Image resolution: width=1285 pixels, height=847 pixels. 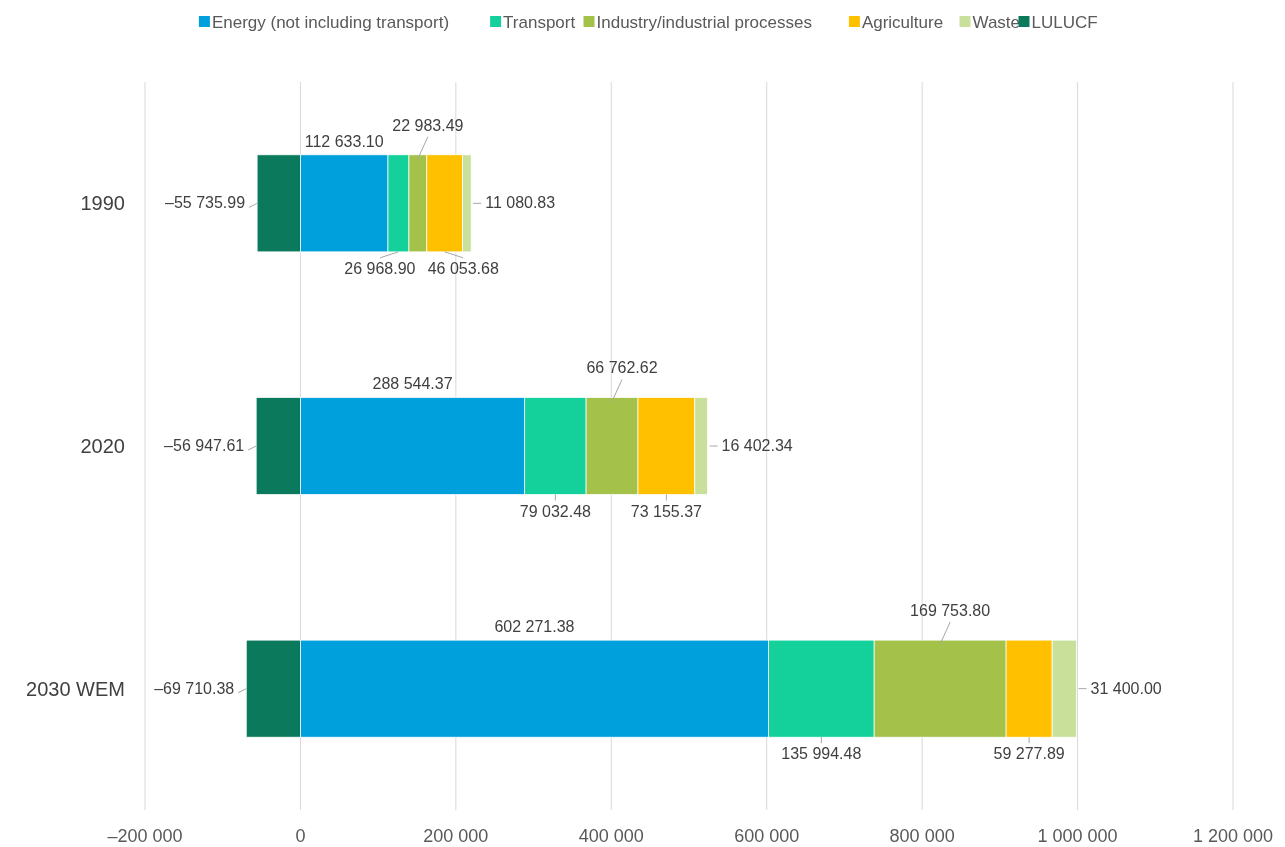 What do you see at coordinates (1064, 22) in the screenshot?
I see `legend-label: LULUCF` at bounding box center [1064, 22].